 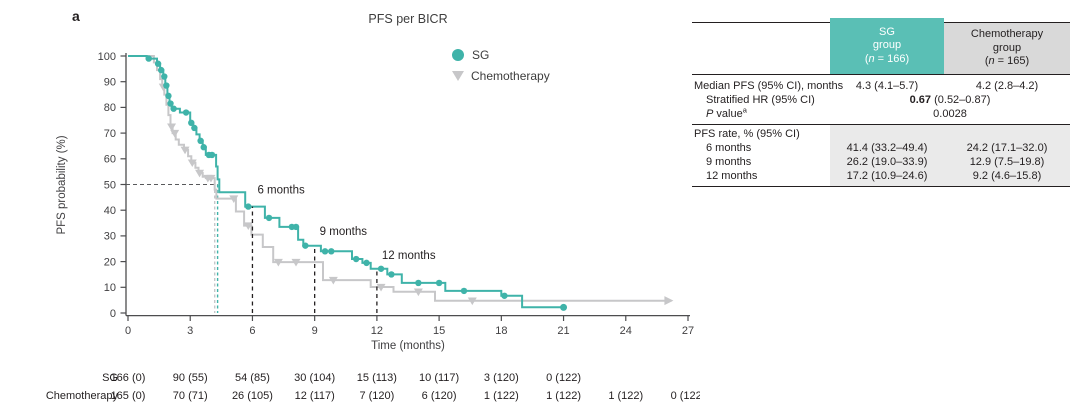 I want to click on rate-12mo-sg-value: 17.2 (10.9–24.6), so click(x=887, y=178).